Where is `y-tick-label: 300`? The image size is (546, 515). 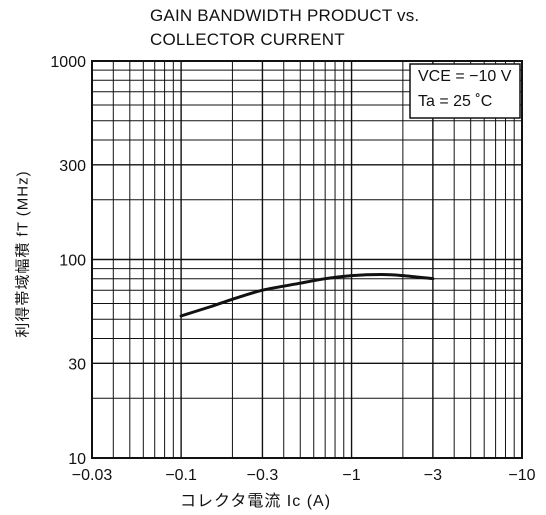
y-tick-label: 300 is located at coordinates (72, 166).